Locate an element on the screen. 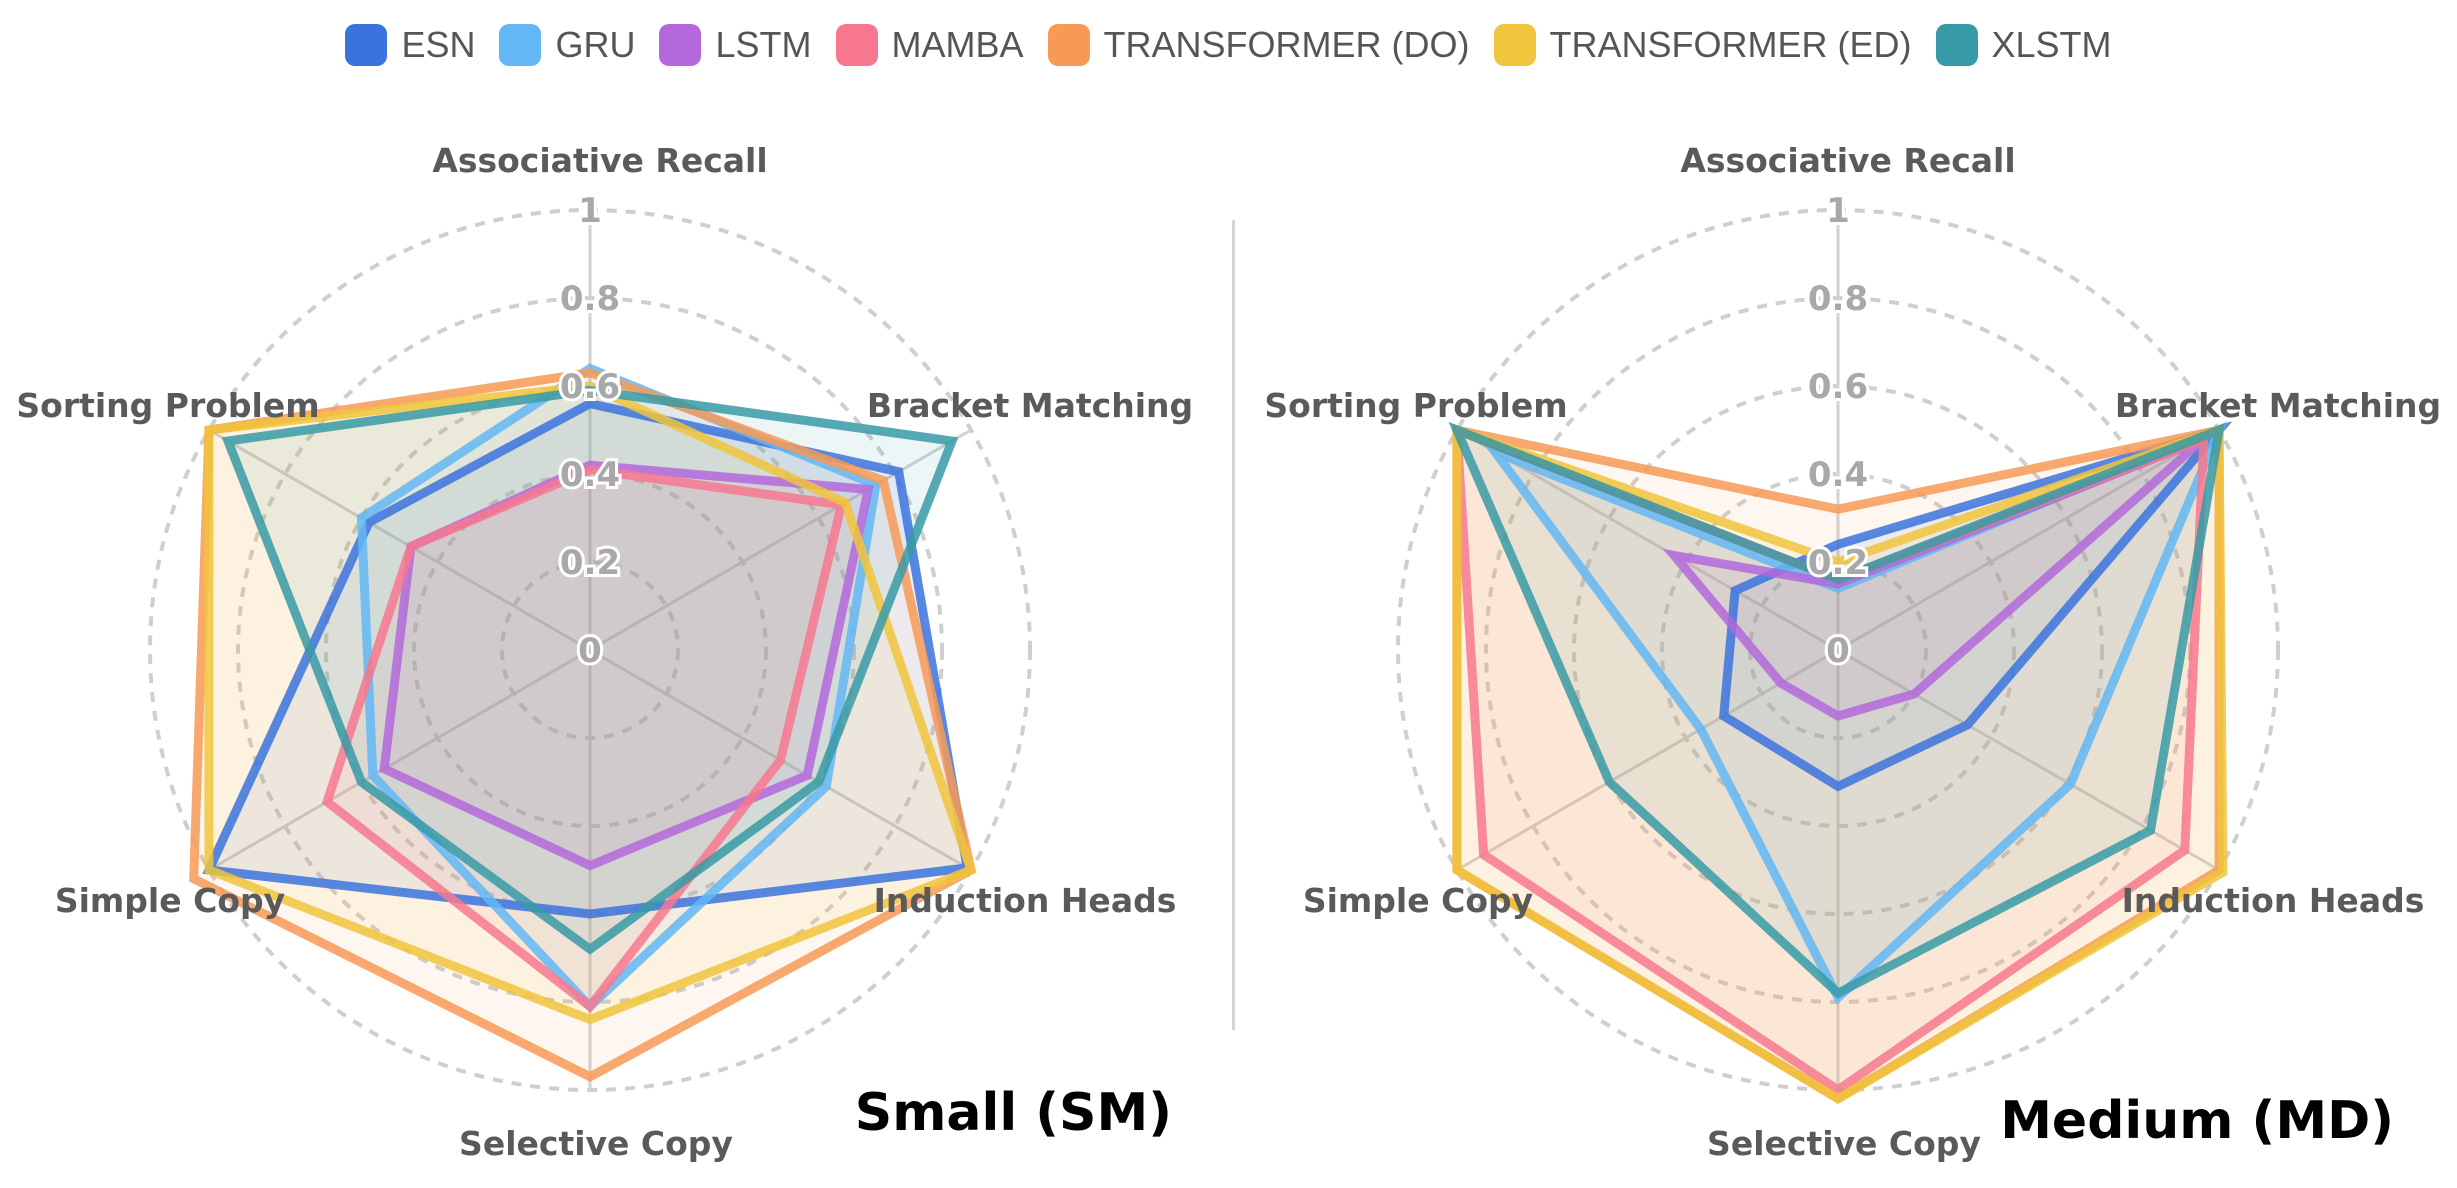 This screenshot has width=2457, height=1188. series-line-esn is located at coordinates (587, 658).